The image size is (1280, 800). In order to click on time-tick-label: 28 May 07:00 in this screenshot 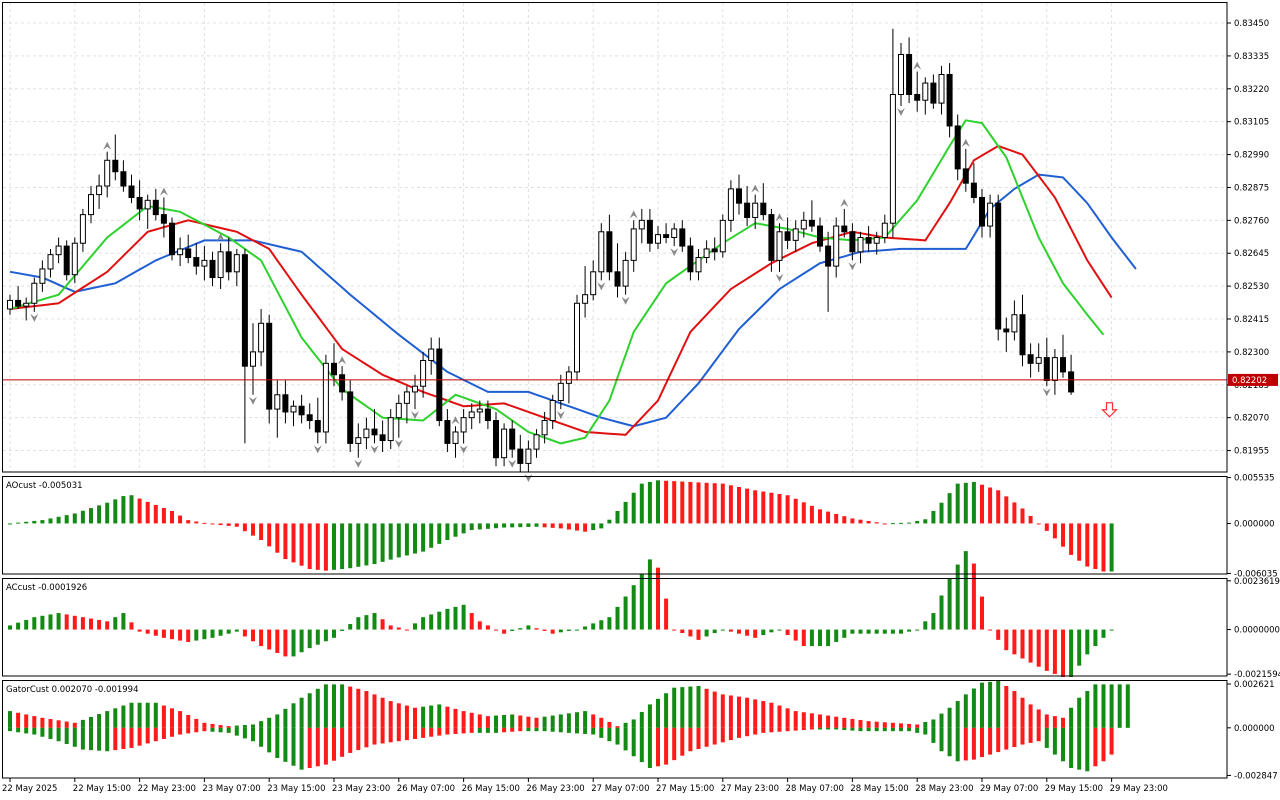, I will do `click(815, 789)`.